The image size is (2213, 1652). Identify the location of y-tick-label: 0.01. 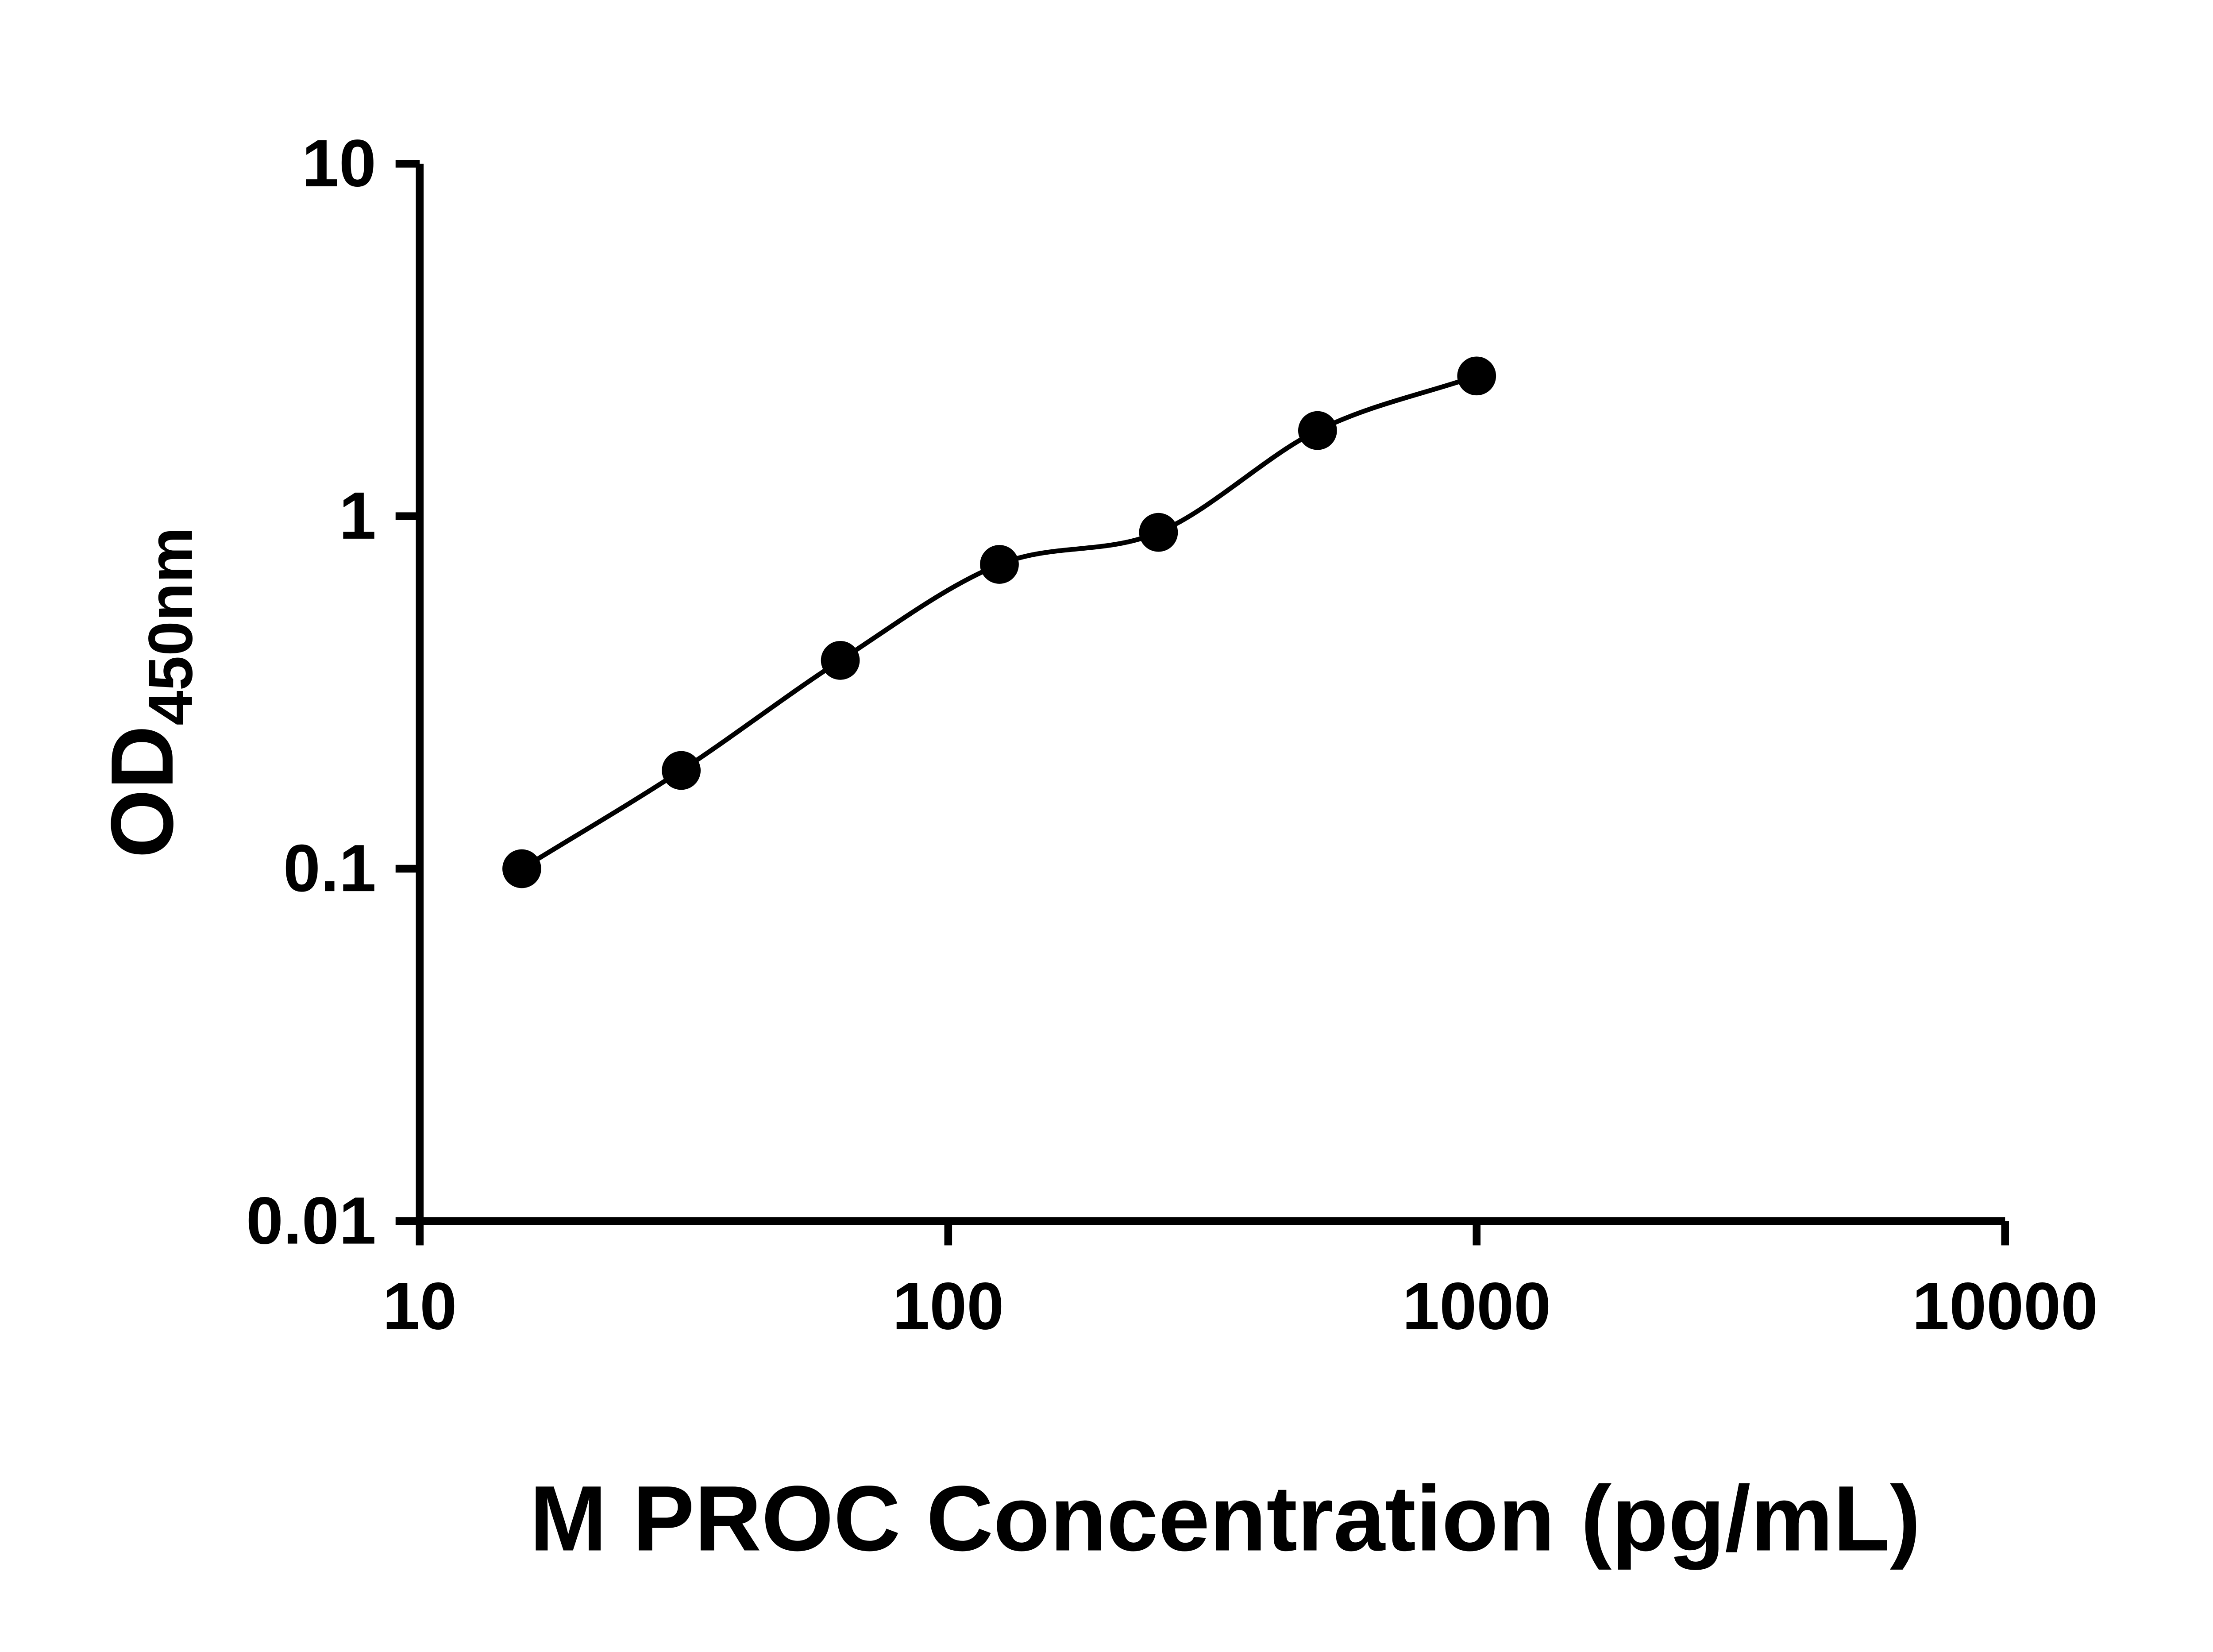
(311, 1220).